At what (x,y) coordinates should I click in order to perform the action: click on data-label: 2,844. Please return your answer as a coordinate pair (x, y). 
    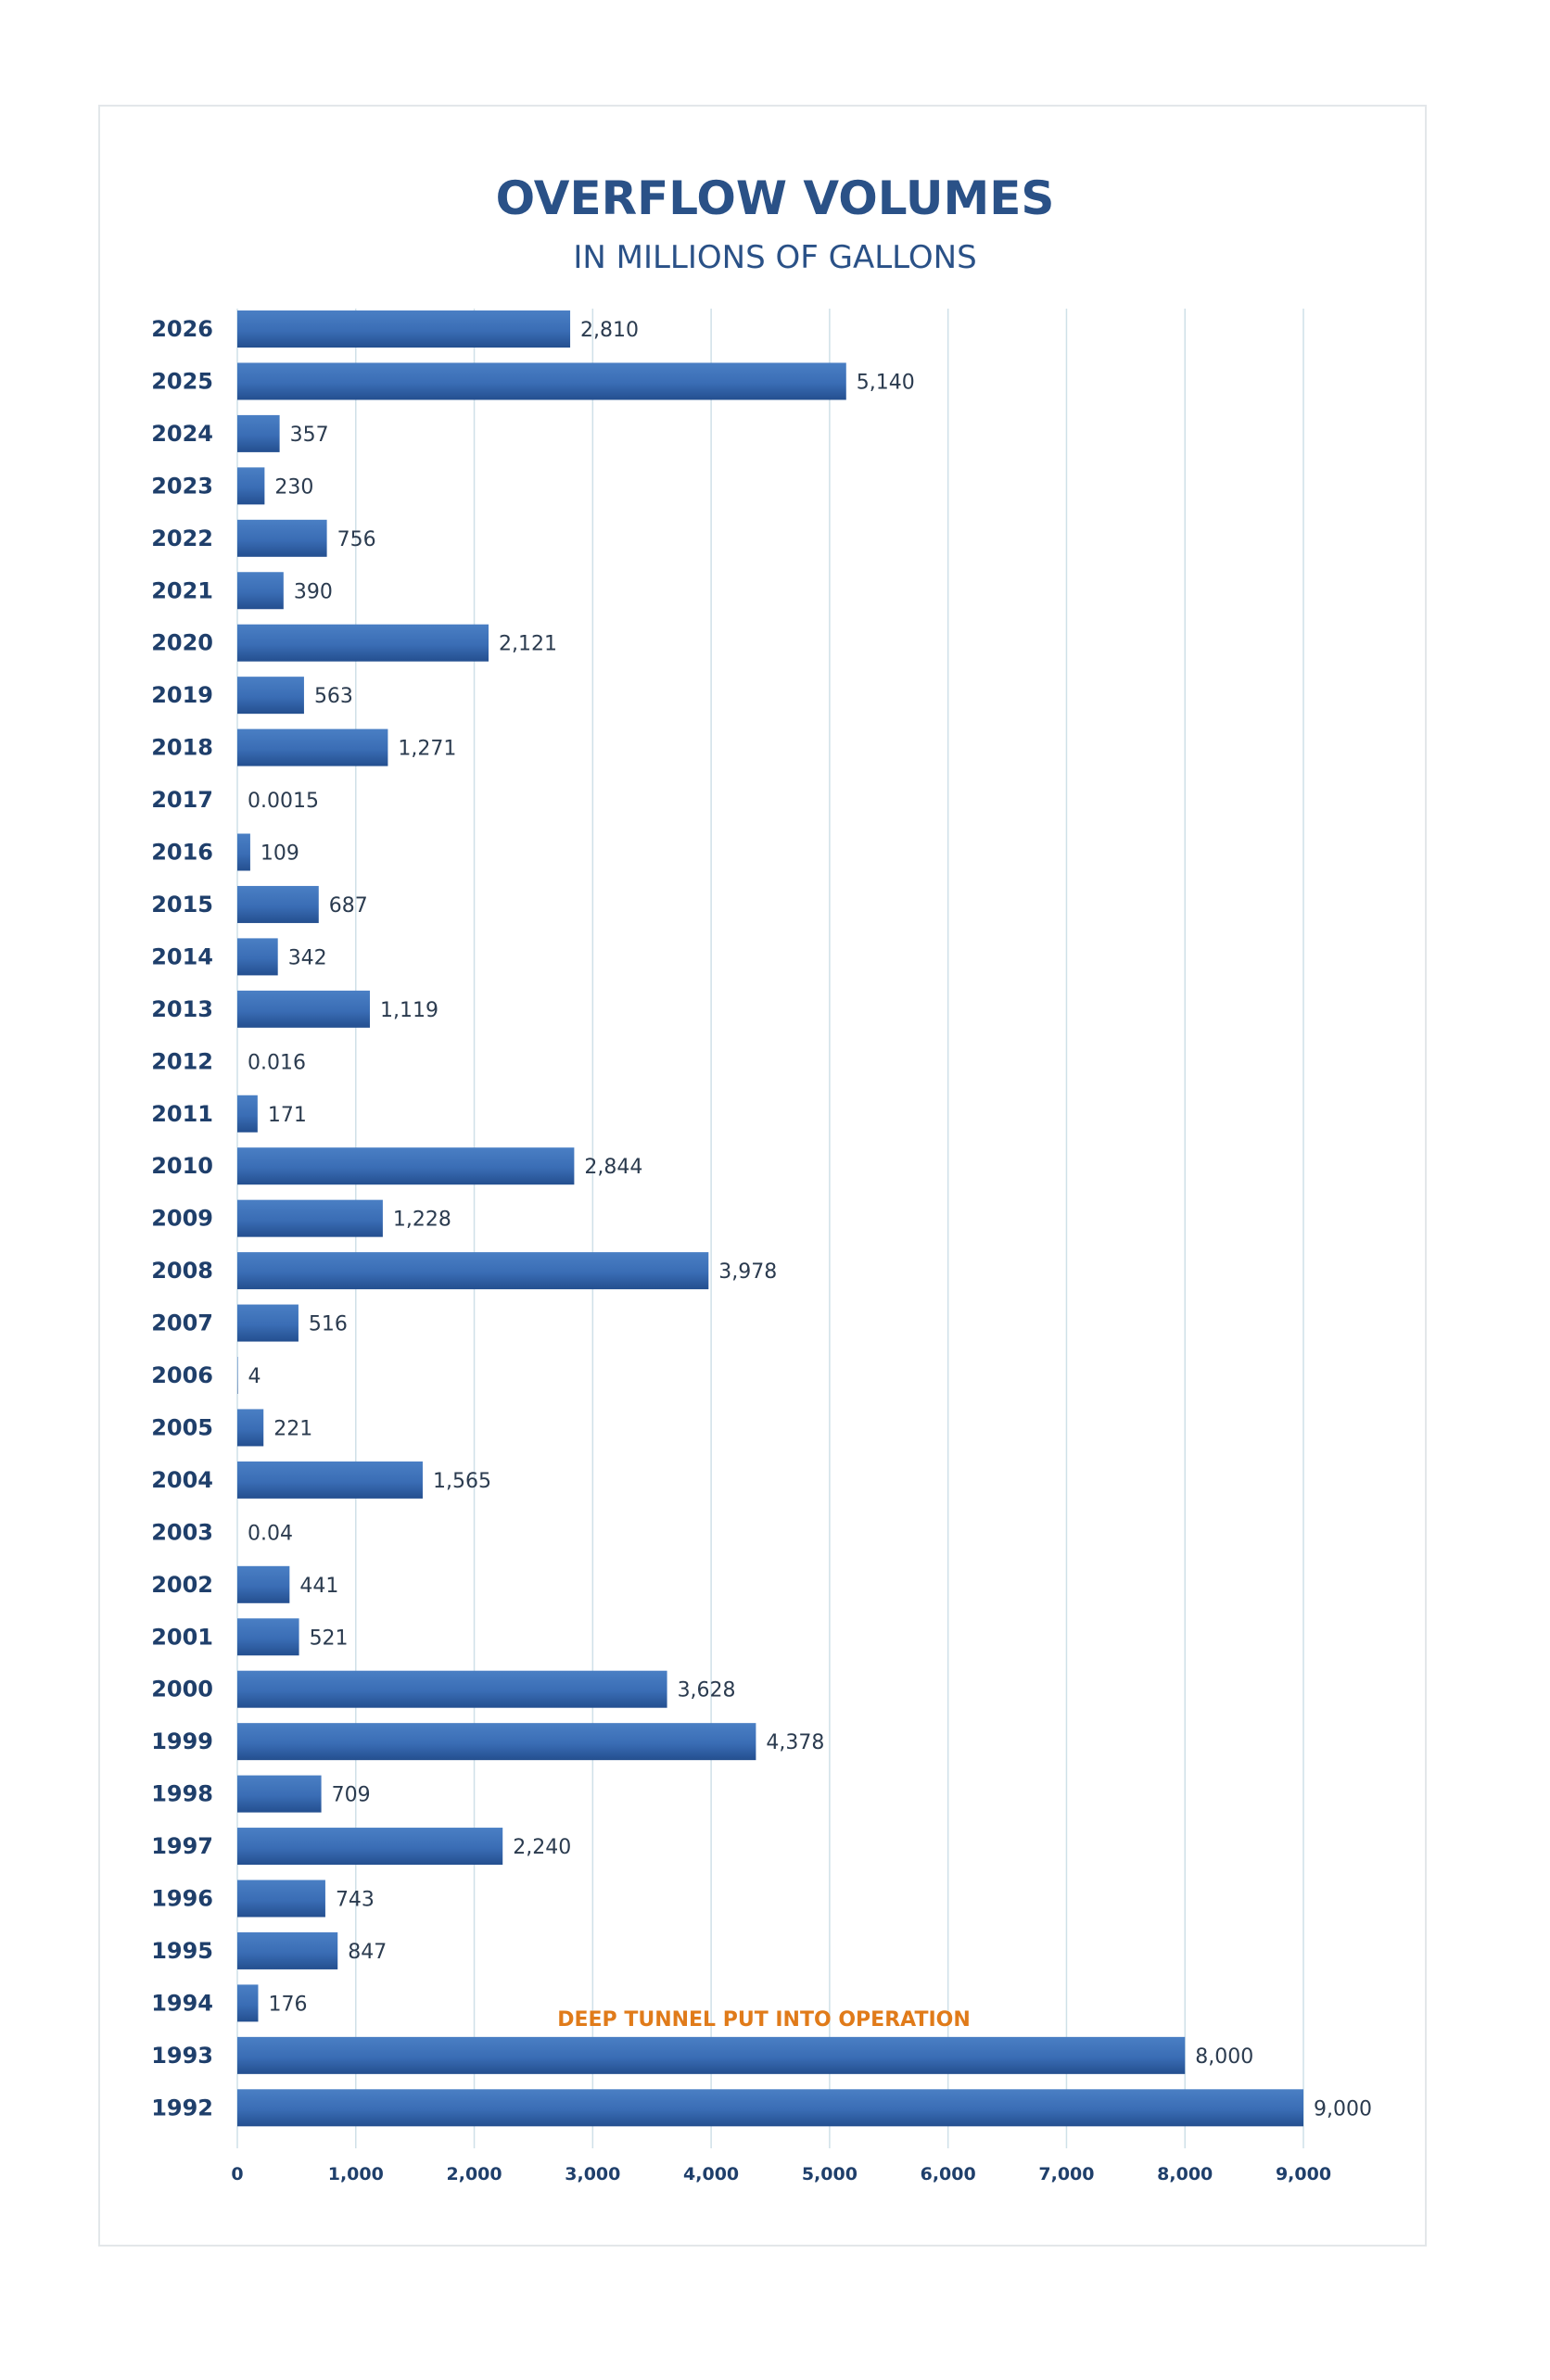
    Looking at the image, I should click on (613, 1167).